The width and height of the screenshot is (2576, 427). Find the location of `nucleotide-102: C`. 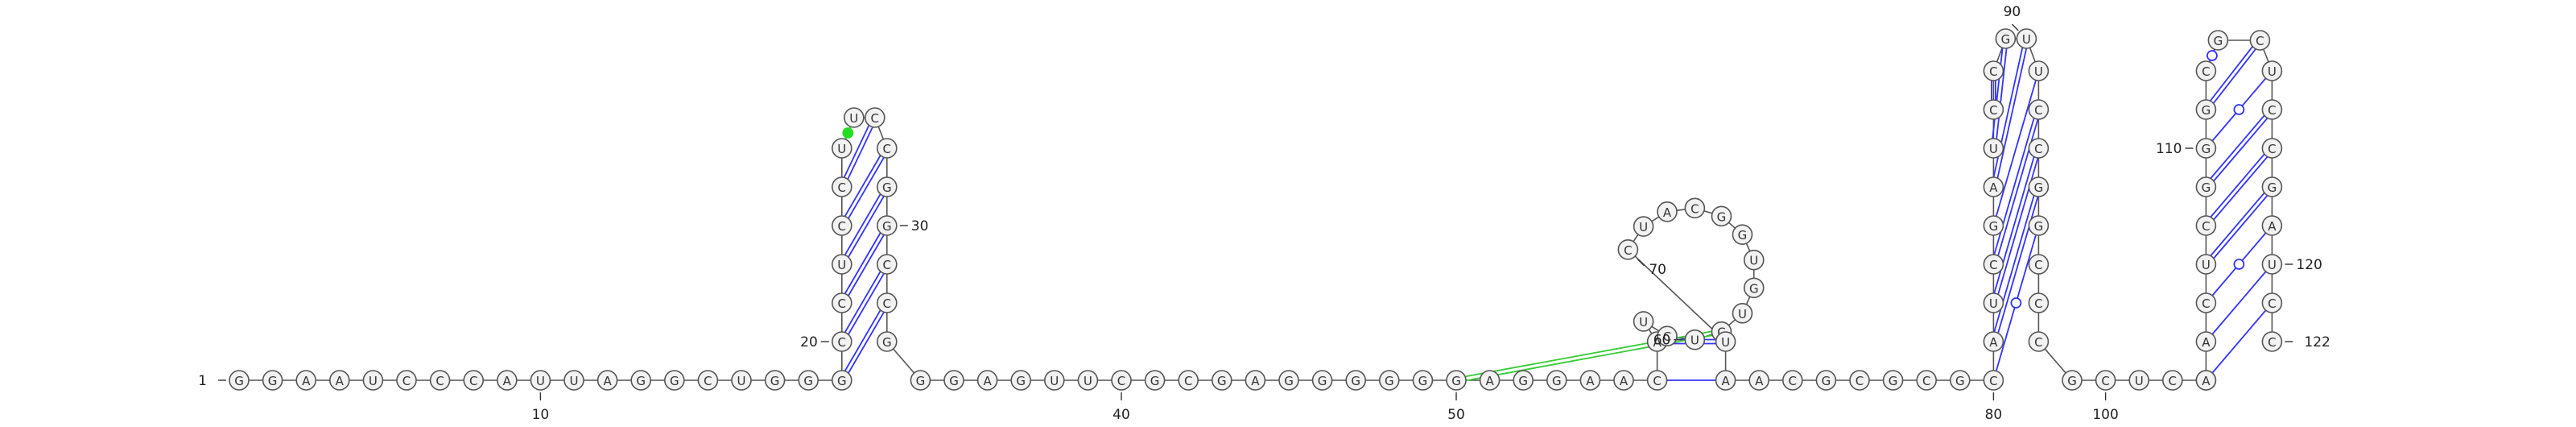

nucleotide-102: C is located at coordinates (2172, 380).